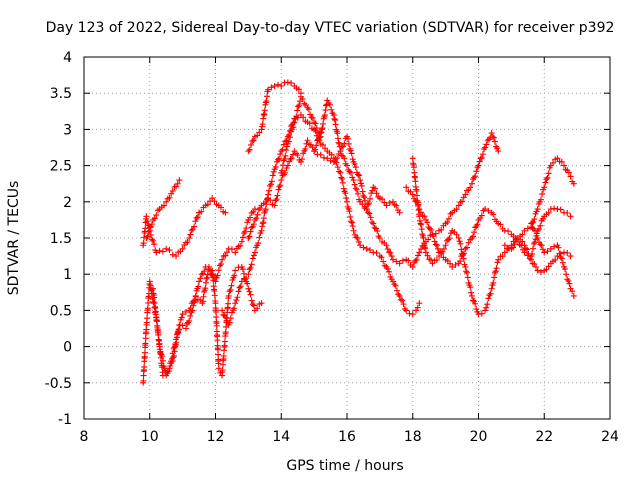 This screenshot has width=640, height=480. What do you see at coordinates (65, 420) in the screenshot?
I see `y-tick-label: -1` at bounding box center [65, 420].